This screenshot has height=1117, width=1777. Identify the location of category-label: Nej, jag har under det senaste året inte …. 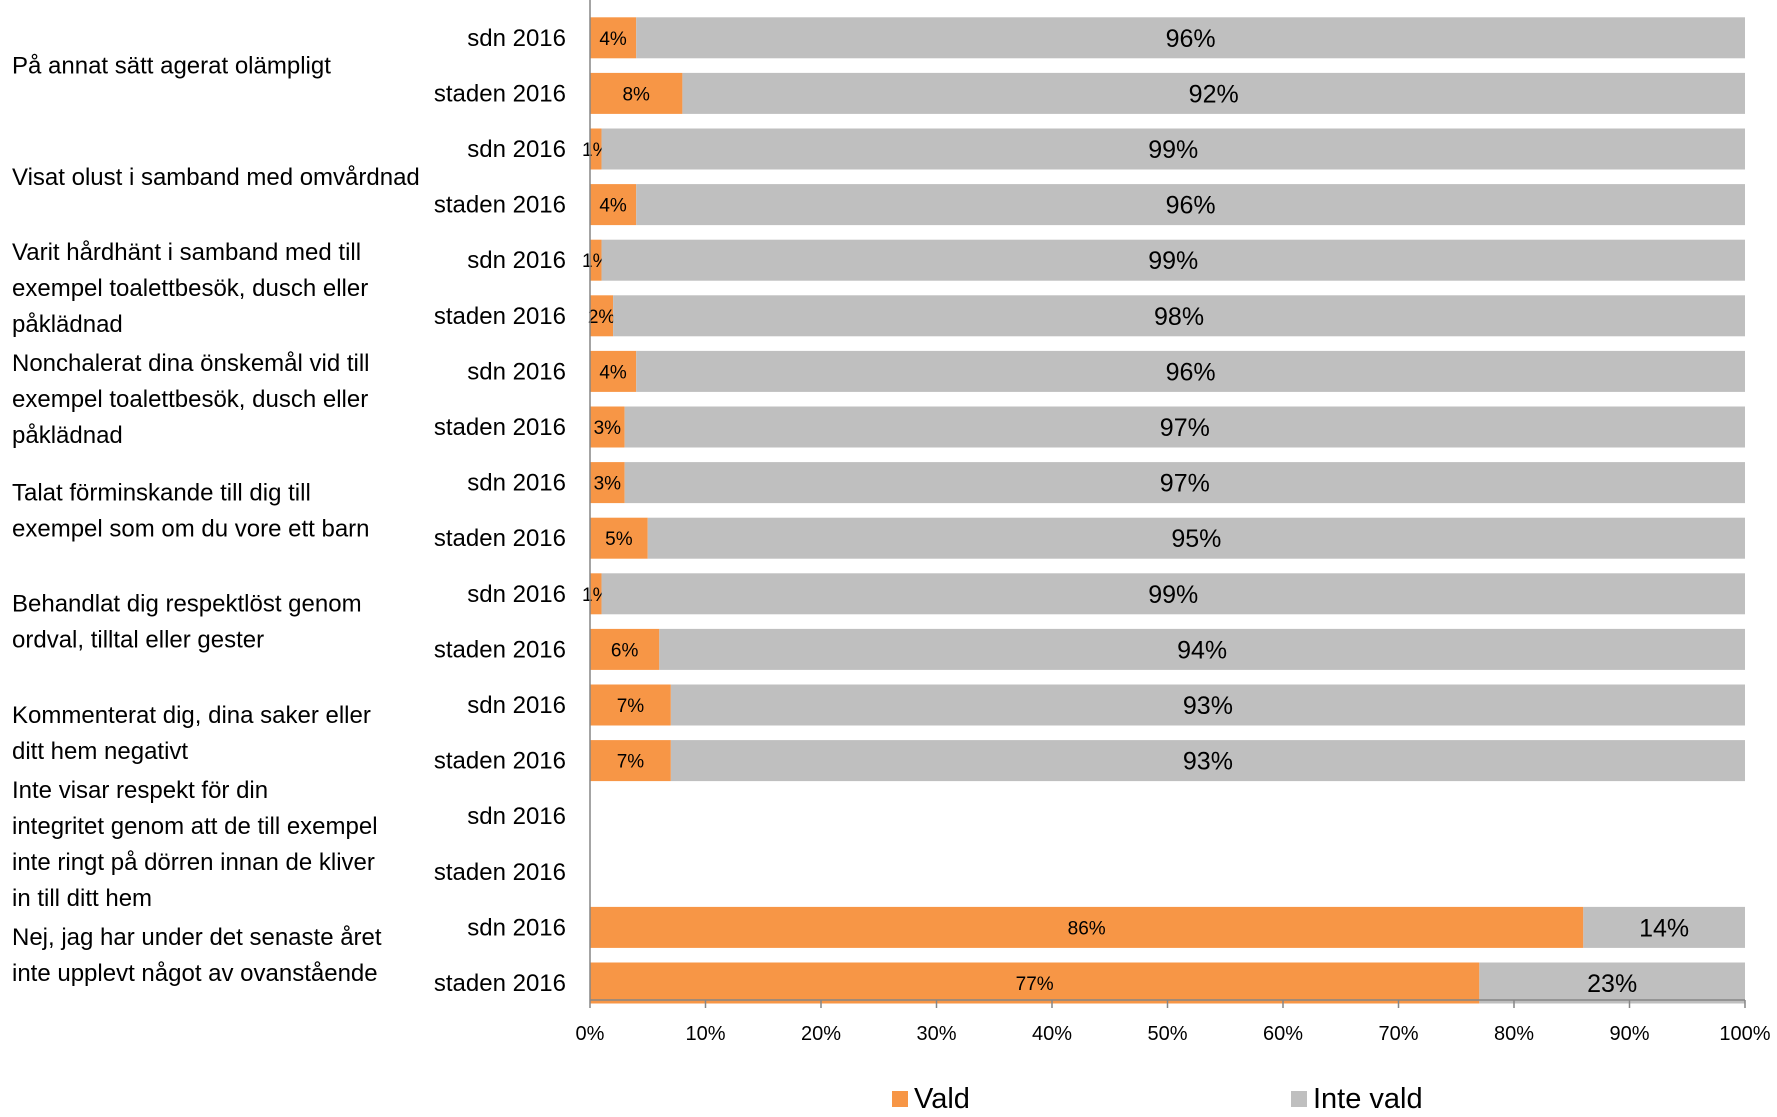
(197, 955).